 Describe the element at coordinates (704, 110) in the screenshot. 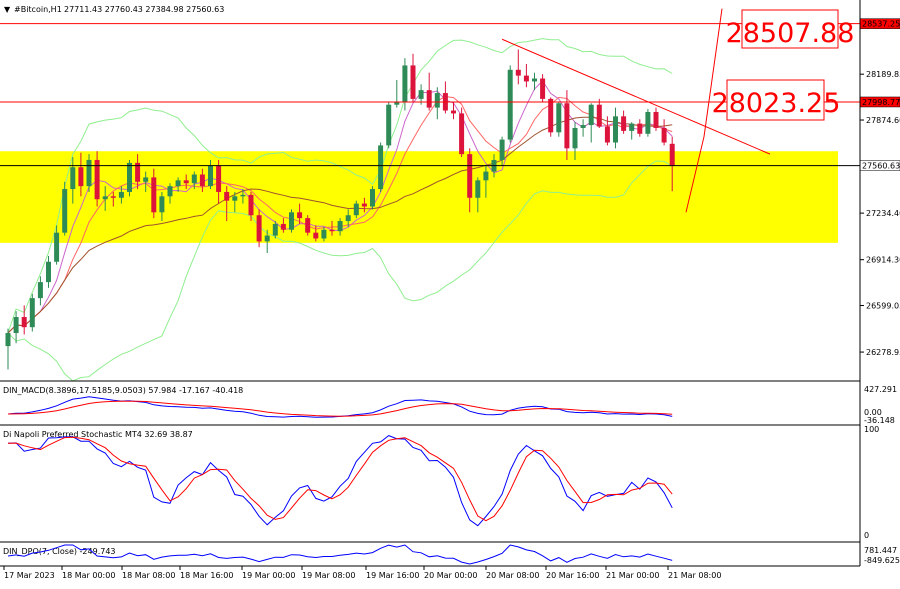

I see `projection-line` at that location.